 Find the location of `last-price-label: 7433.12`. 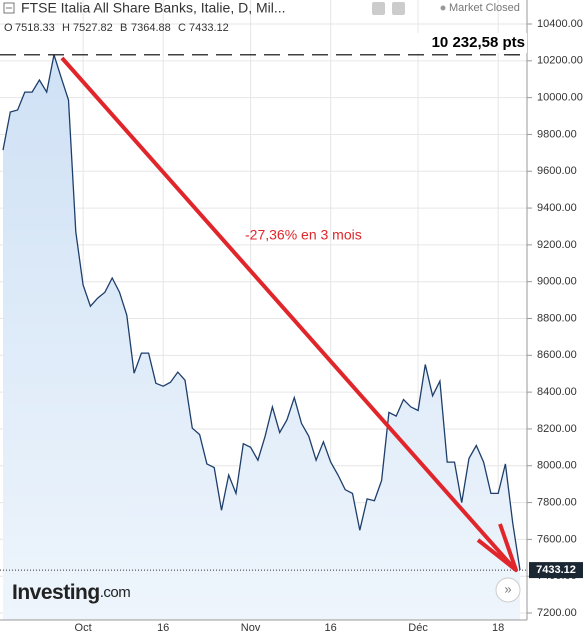

last-price-label: 7433.12 is located at coordinates (556, 570).